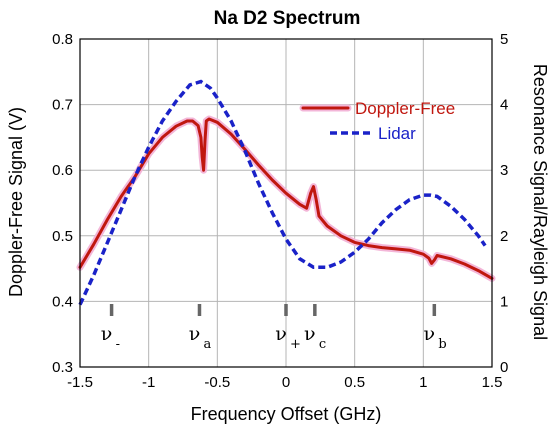  I want to click on marker-sub-4: b, so click(442, 344).